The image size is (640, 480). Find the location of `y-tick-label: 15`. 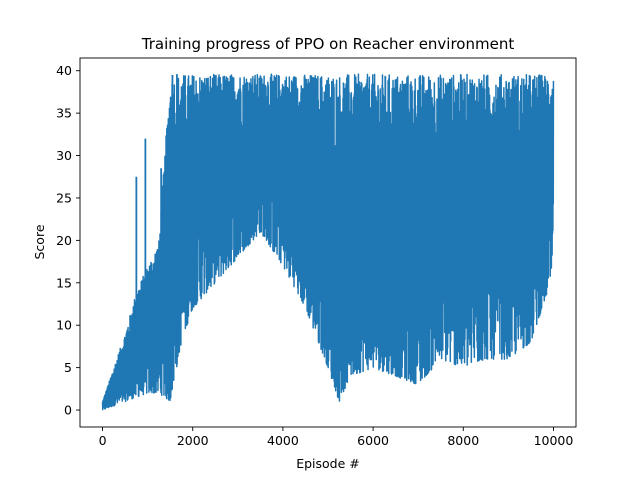

y-tick-label: 15 is located at coordinates (64, 282).